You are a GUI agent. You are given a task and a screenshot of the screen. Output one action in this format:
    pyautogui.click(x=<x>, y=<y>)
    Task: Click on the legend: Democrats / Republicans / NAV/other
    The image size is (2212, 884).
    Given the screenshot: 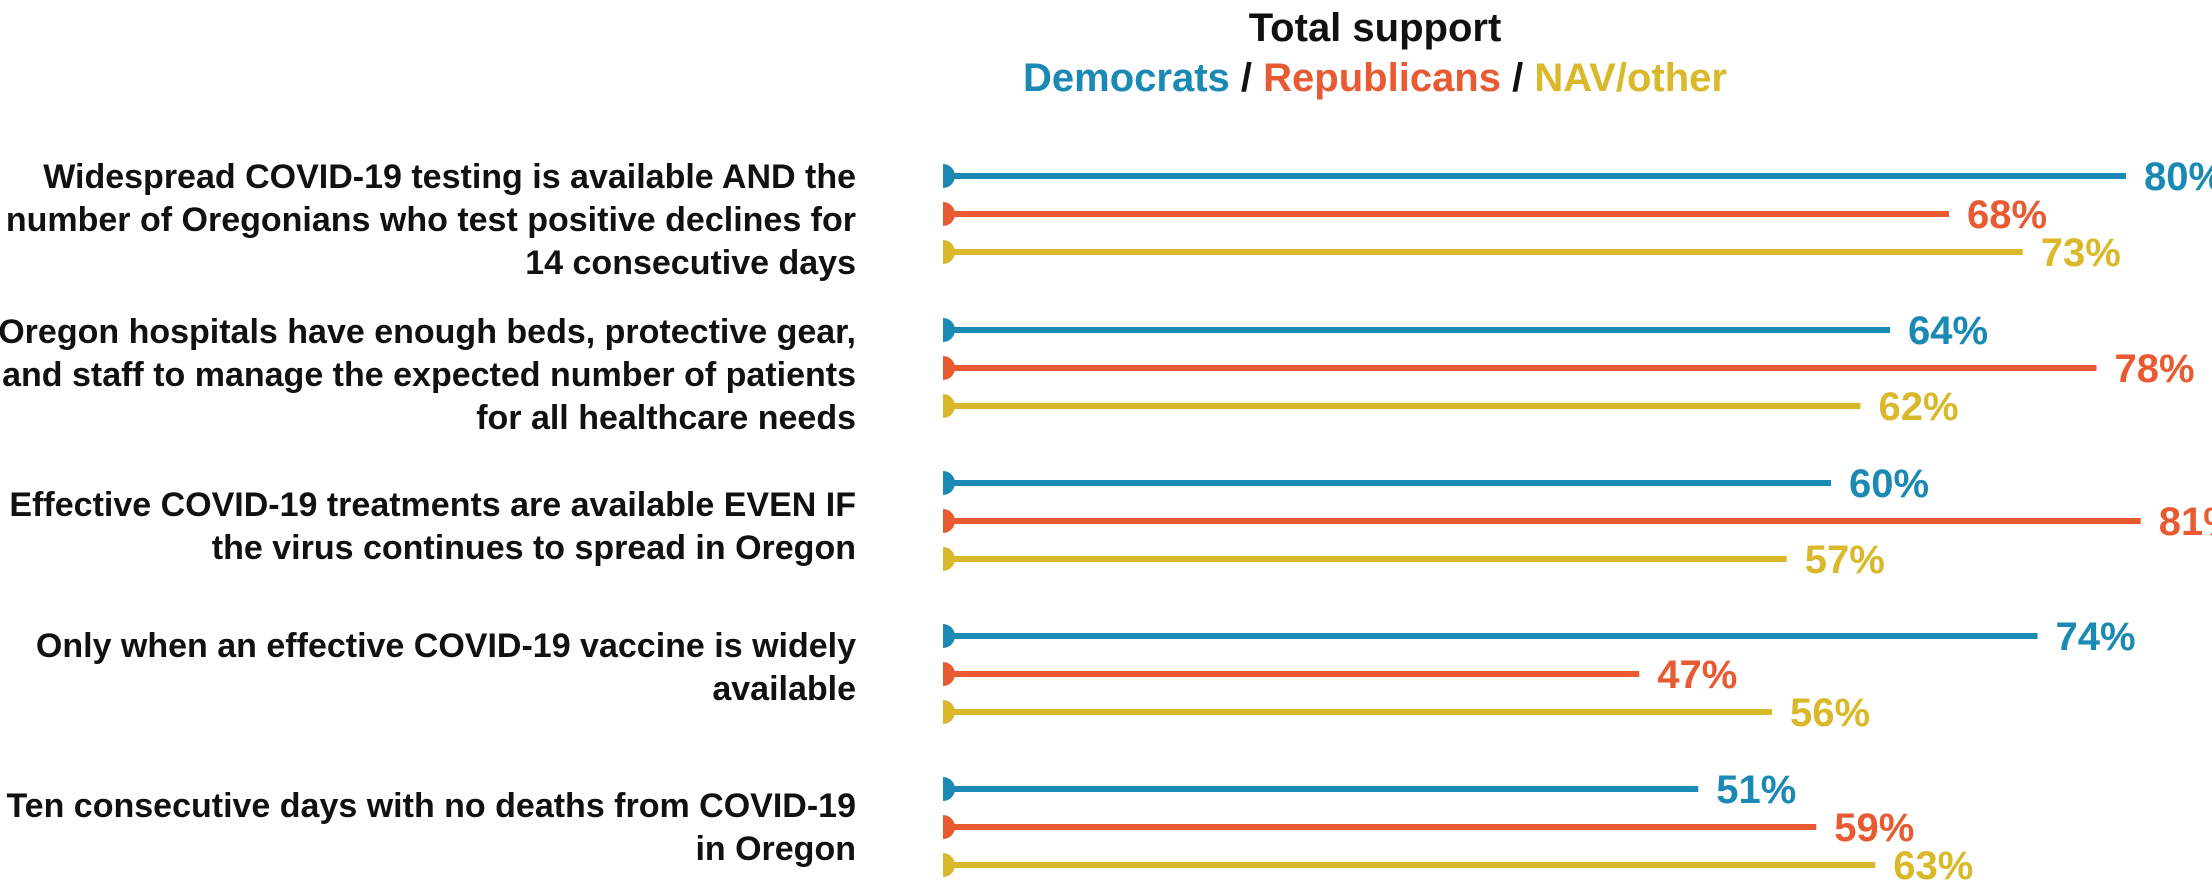 What is the action you would take?
    pyautogui.click(x=1375, y=78)
    